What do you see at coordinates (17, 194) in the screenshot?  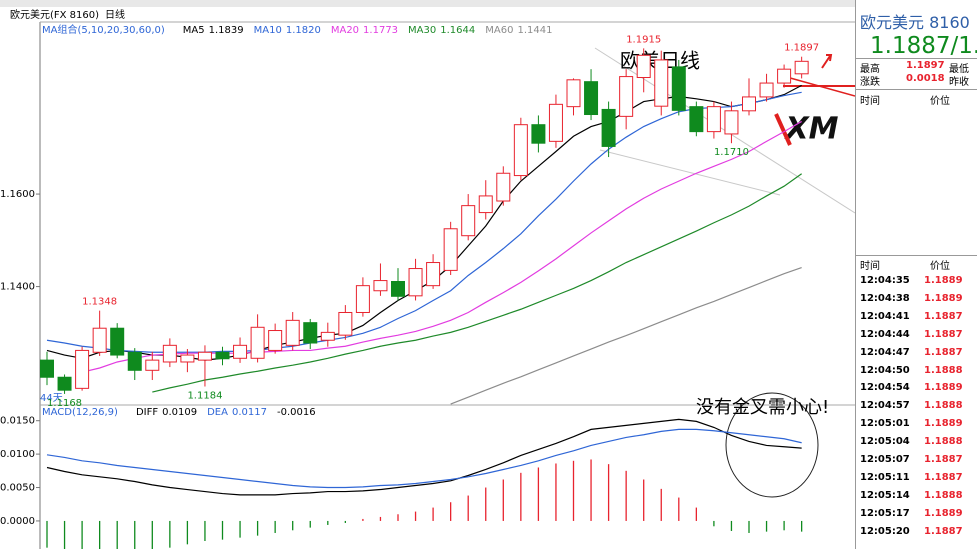 I see `y-tick-label: 1.1600` at bounding box center [17, 194].